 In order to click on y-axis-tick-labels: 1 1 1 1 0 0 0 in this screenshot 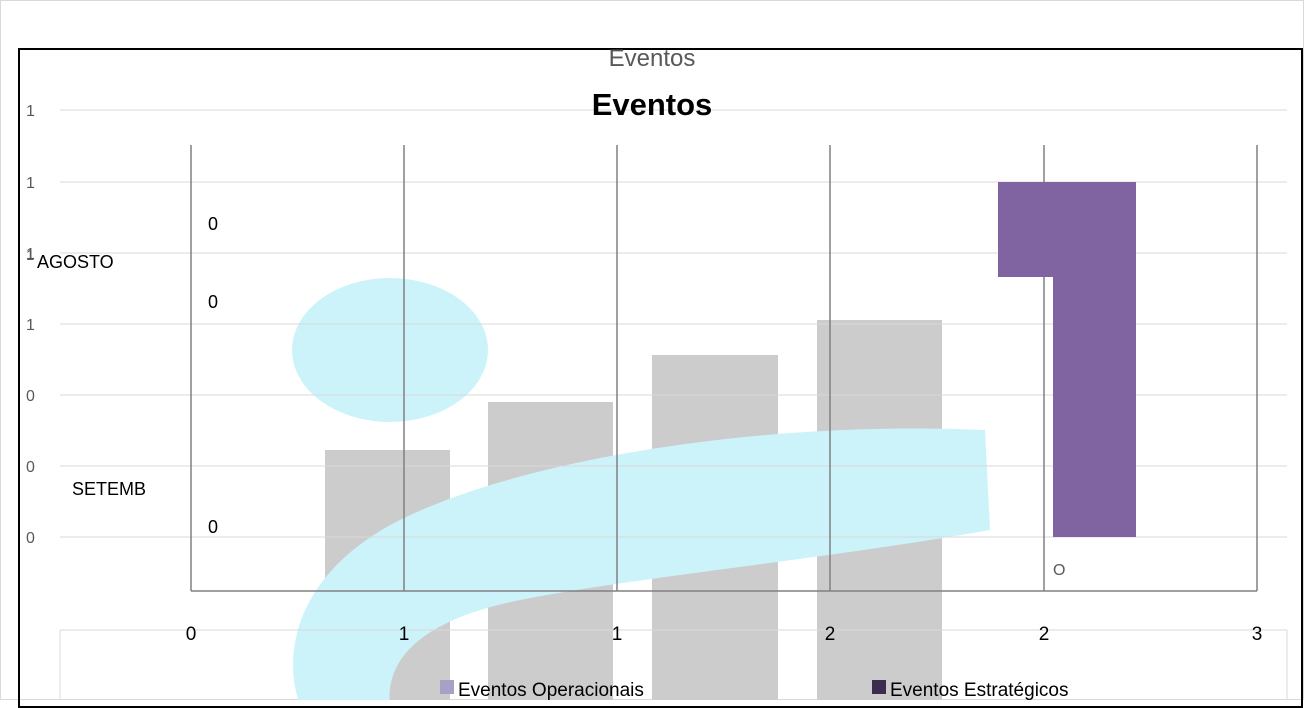, I will do `click(30, 325)`.